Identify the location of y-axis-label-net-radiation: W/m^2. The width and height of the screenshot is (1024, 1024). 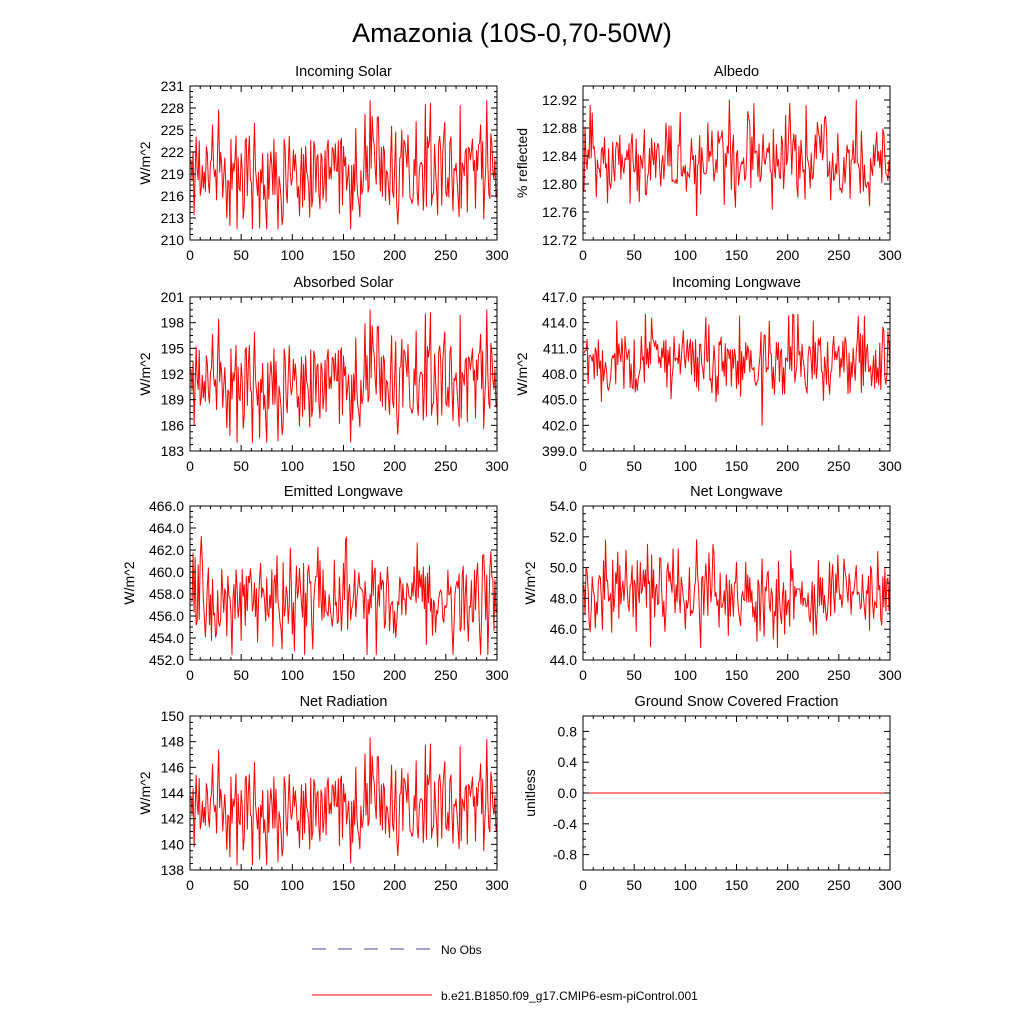
(145, 792).